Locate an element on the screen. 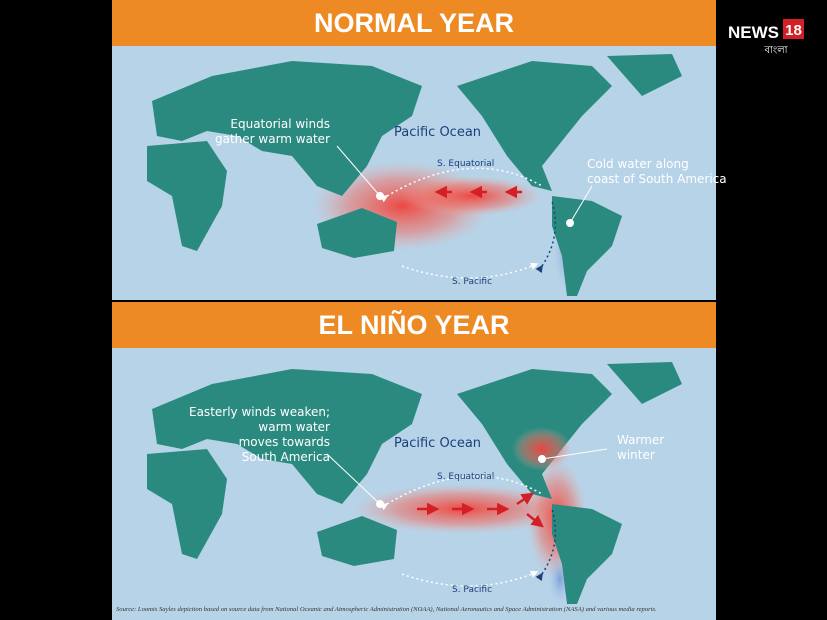 The height and width of the screenshot is (620, 827). panel-title: NORMAL YEAR is located at coordinates (414, 23).